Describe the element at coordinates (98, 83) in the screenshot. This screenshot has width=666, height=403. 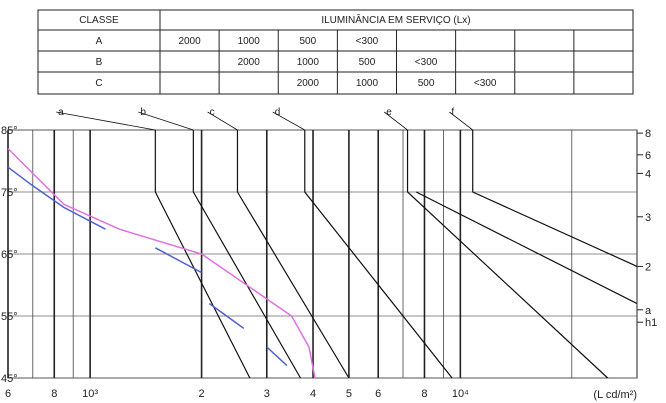
I see `table-cell-classe: C` at that location.